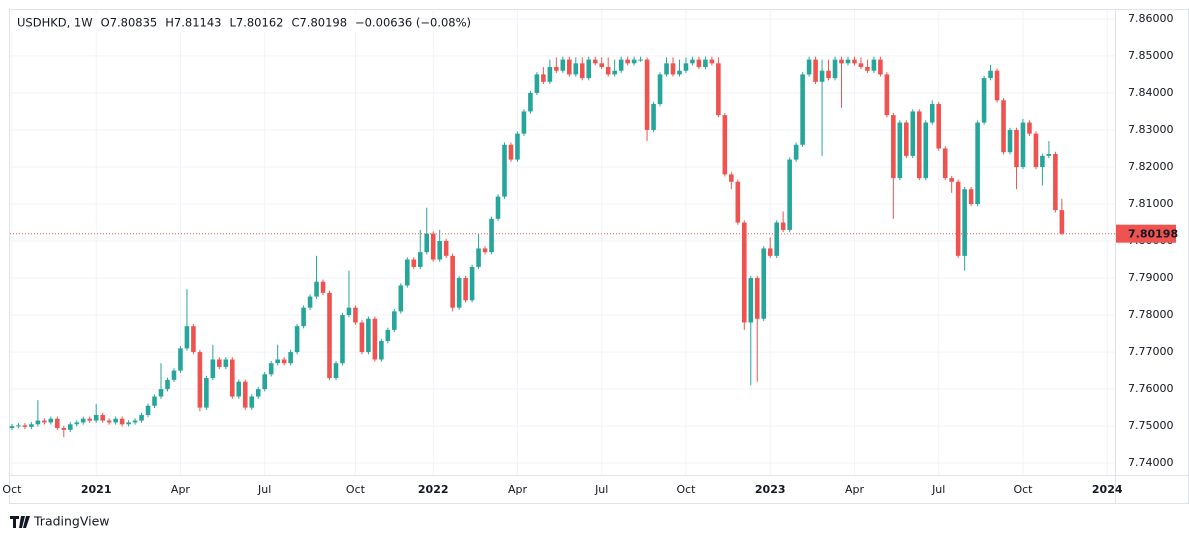  What do you see at coordinates (105, 23) in the screenshot?
I see `ohlc-letter: O` at bounding box center [105, 23].